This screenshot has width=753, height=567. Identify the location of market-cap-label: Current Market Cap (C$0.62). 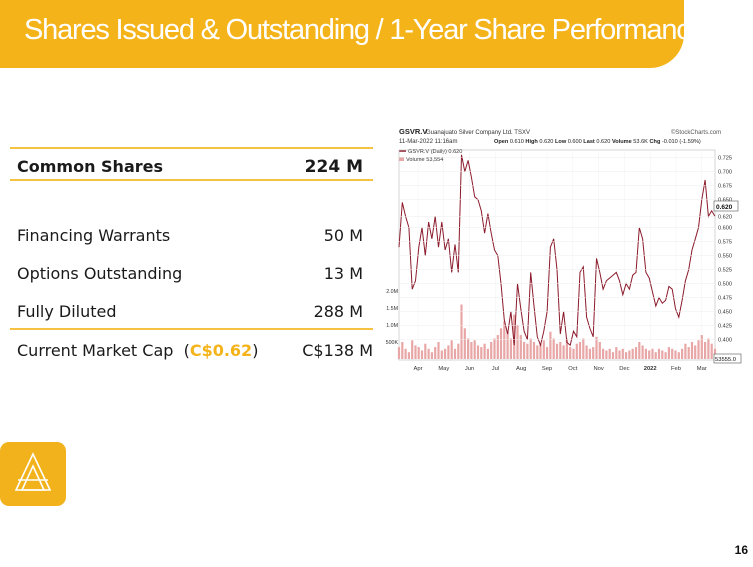
(137, 350).